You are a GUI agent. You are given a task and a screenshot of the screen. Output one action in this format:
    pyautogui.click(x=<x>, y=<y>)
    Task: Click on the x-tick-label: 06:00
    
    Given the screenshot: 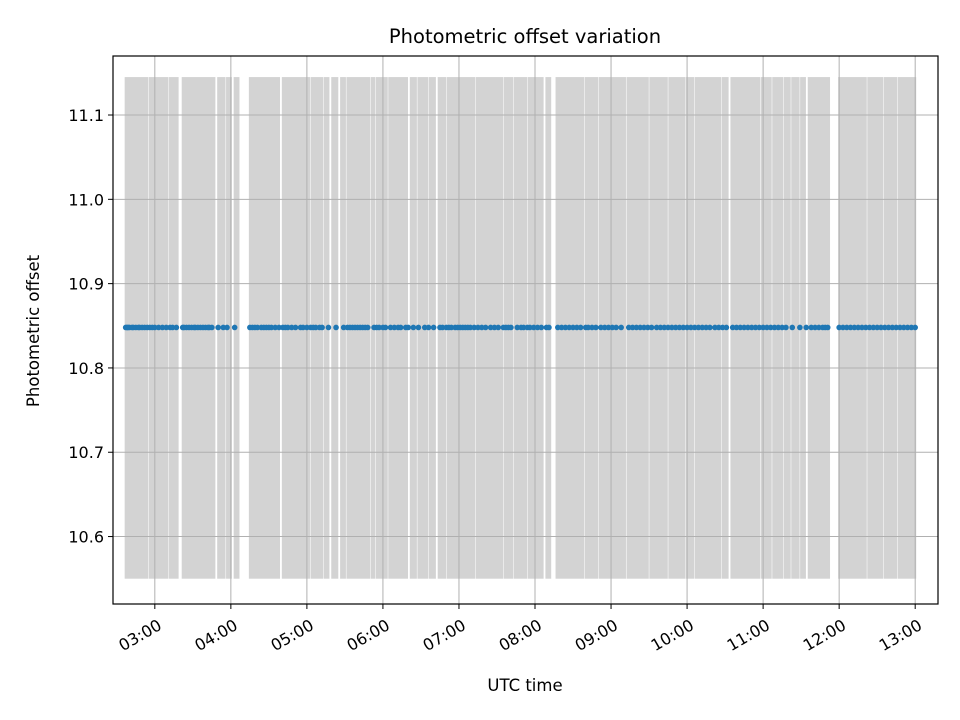 What is the action you would take?
    pyautogui.click(x=367, y=635)
    